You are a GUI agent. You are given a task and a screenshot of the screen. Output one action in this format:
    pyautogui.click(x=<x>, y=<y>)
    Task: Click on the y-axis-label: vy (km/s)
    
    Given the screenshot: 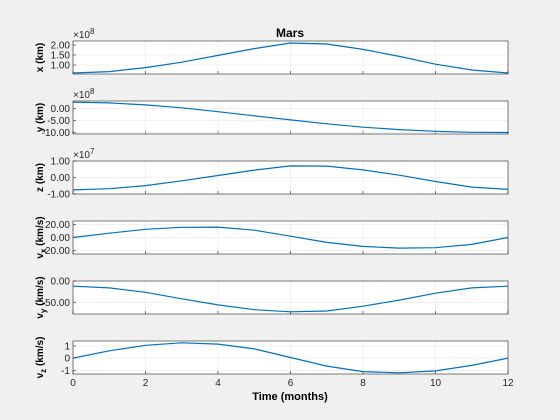 What is the action you would take?
    pyautogui.click(x=41, y=297)
    